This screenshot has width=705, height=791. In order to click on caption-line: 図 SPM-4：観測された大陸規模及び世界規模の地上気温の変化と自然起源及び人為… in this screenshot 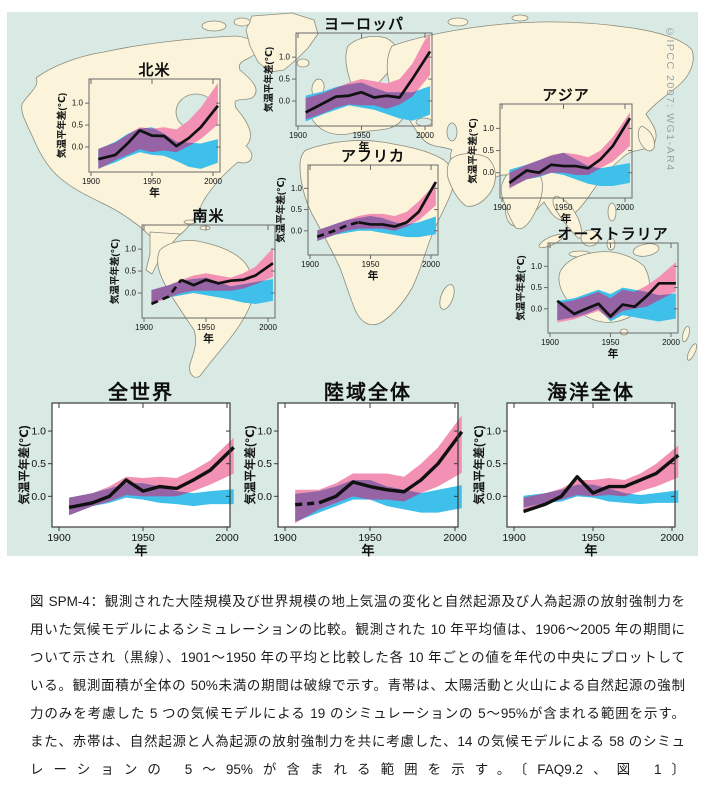, I will do `click(357, 601)`.